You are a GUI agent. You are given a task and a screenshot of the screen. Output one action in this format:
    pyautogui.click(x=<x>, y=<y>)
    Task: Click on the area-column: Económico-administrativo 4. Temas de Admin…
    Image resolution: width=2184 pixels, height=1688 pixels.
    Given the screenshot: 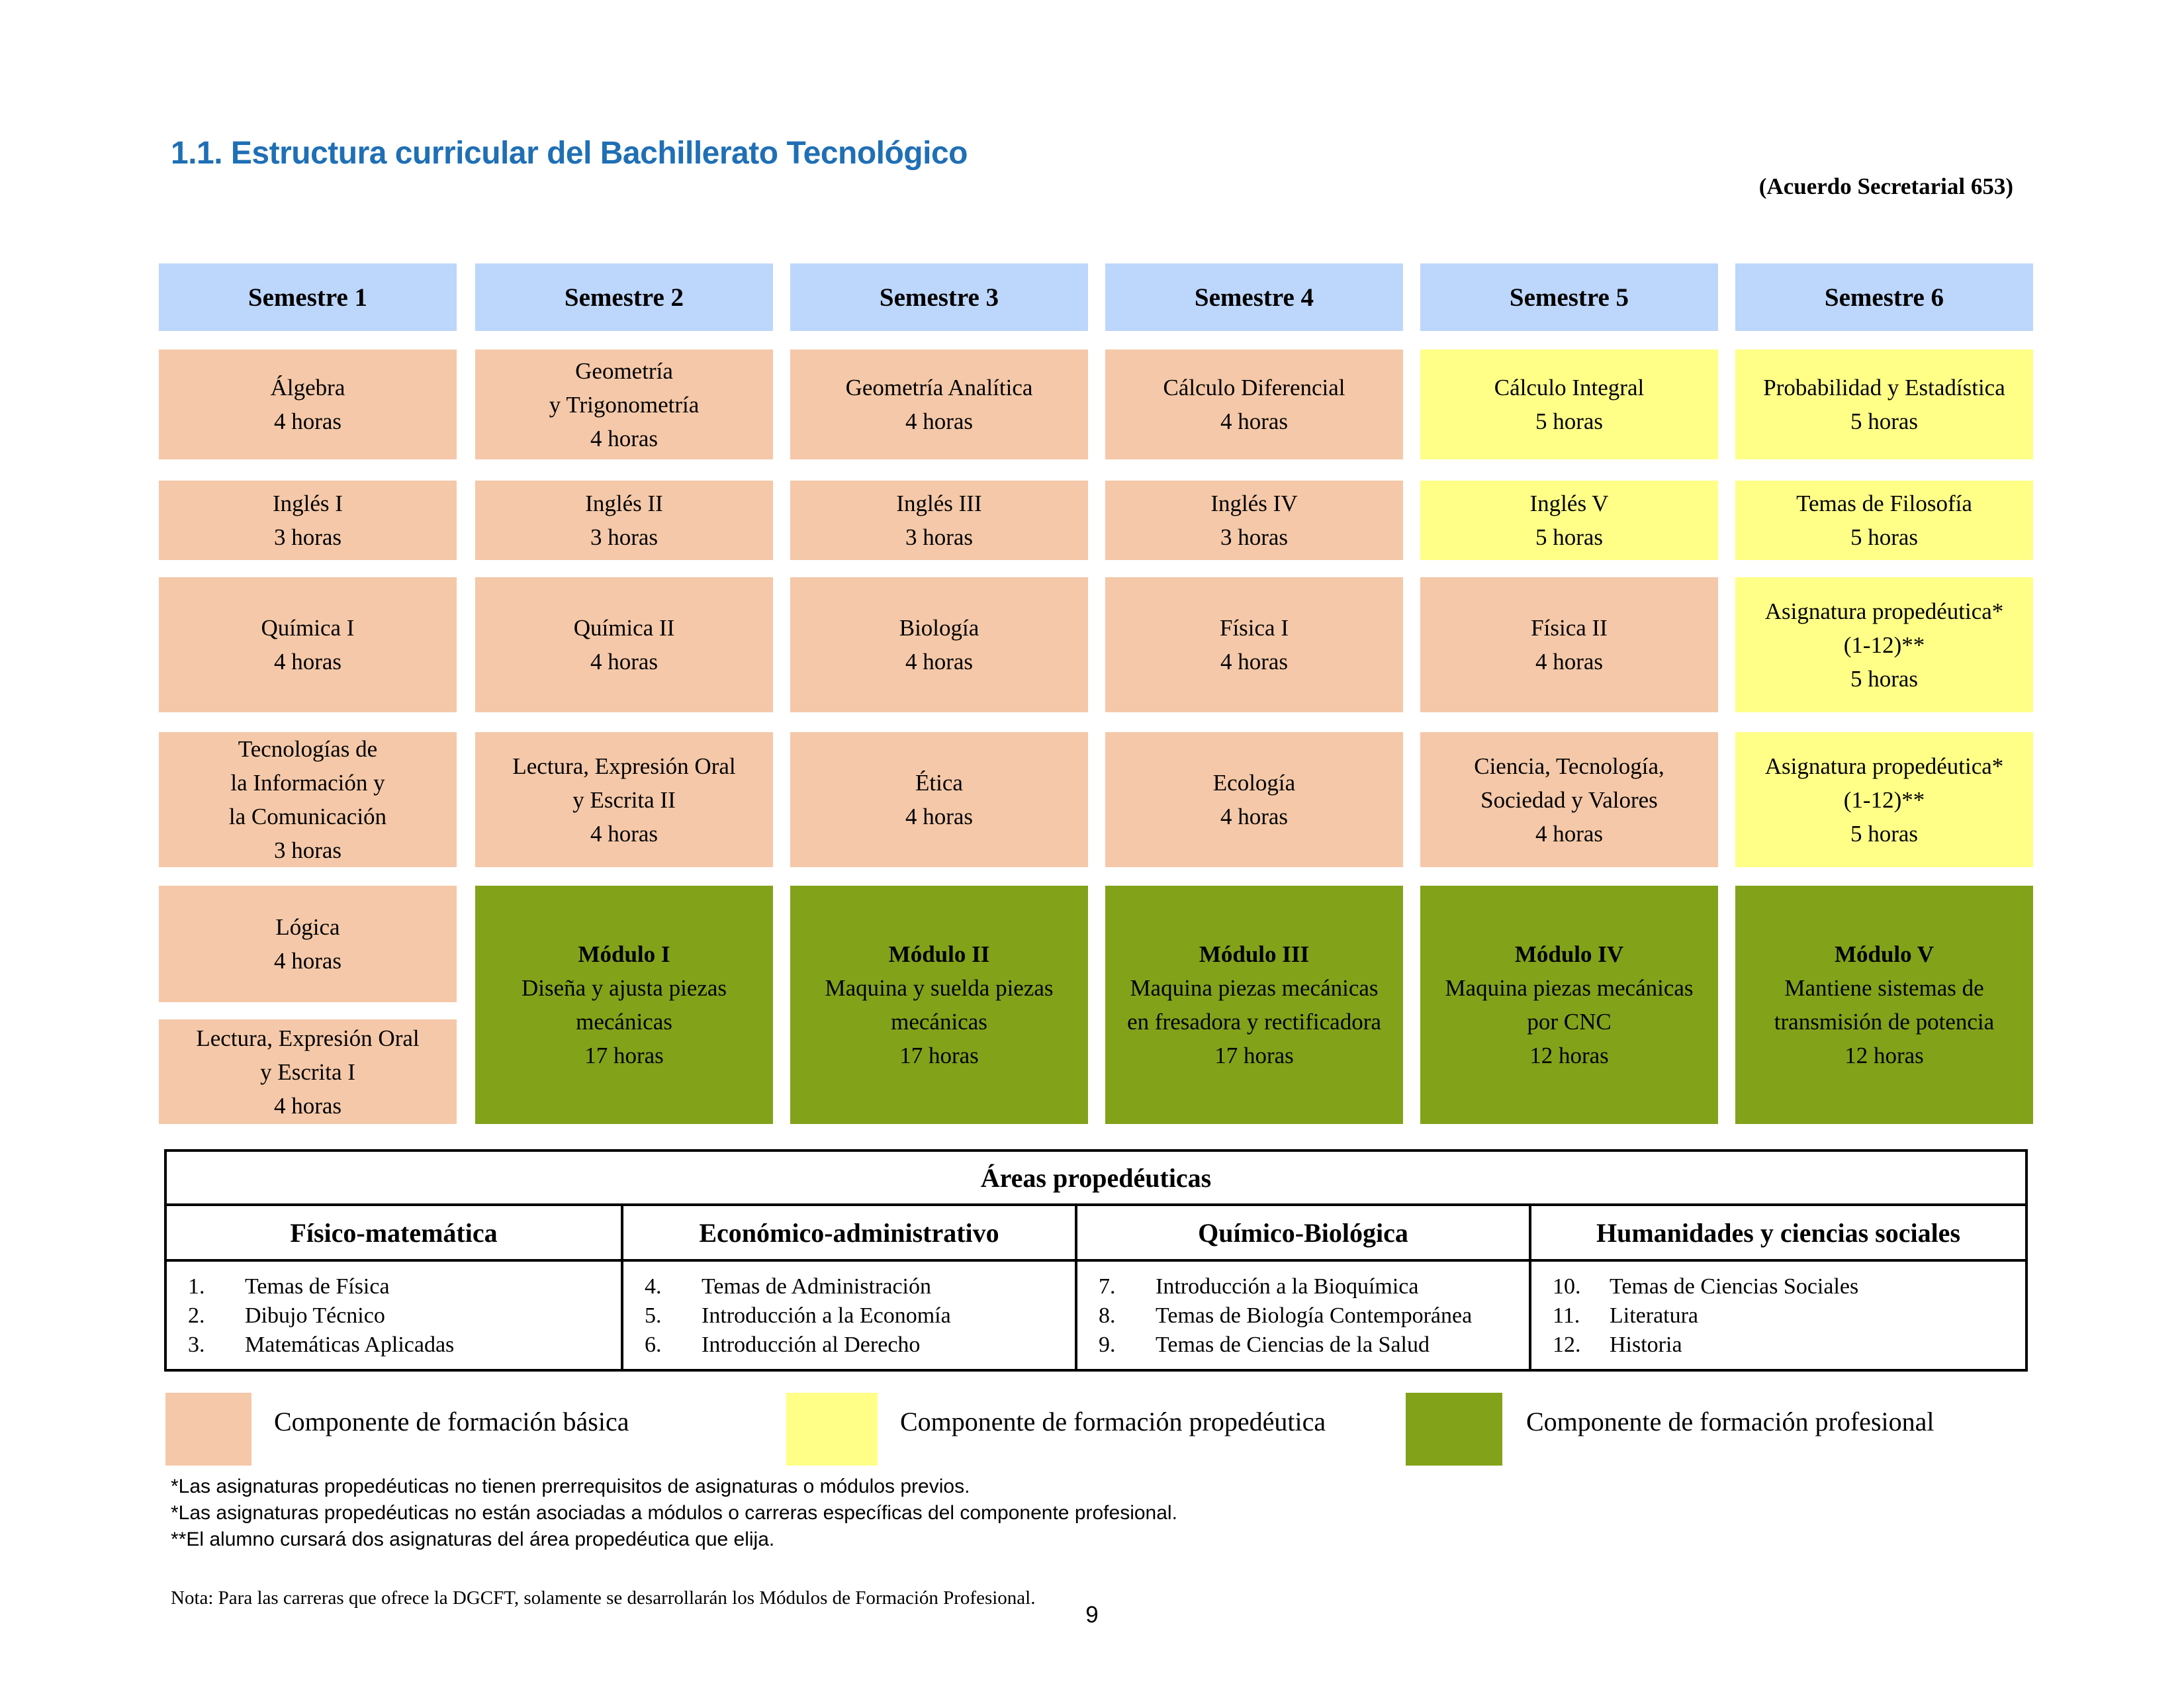 What is the action you would take?
    pyautogui.click(x=848, y=1287)
    